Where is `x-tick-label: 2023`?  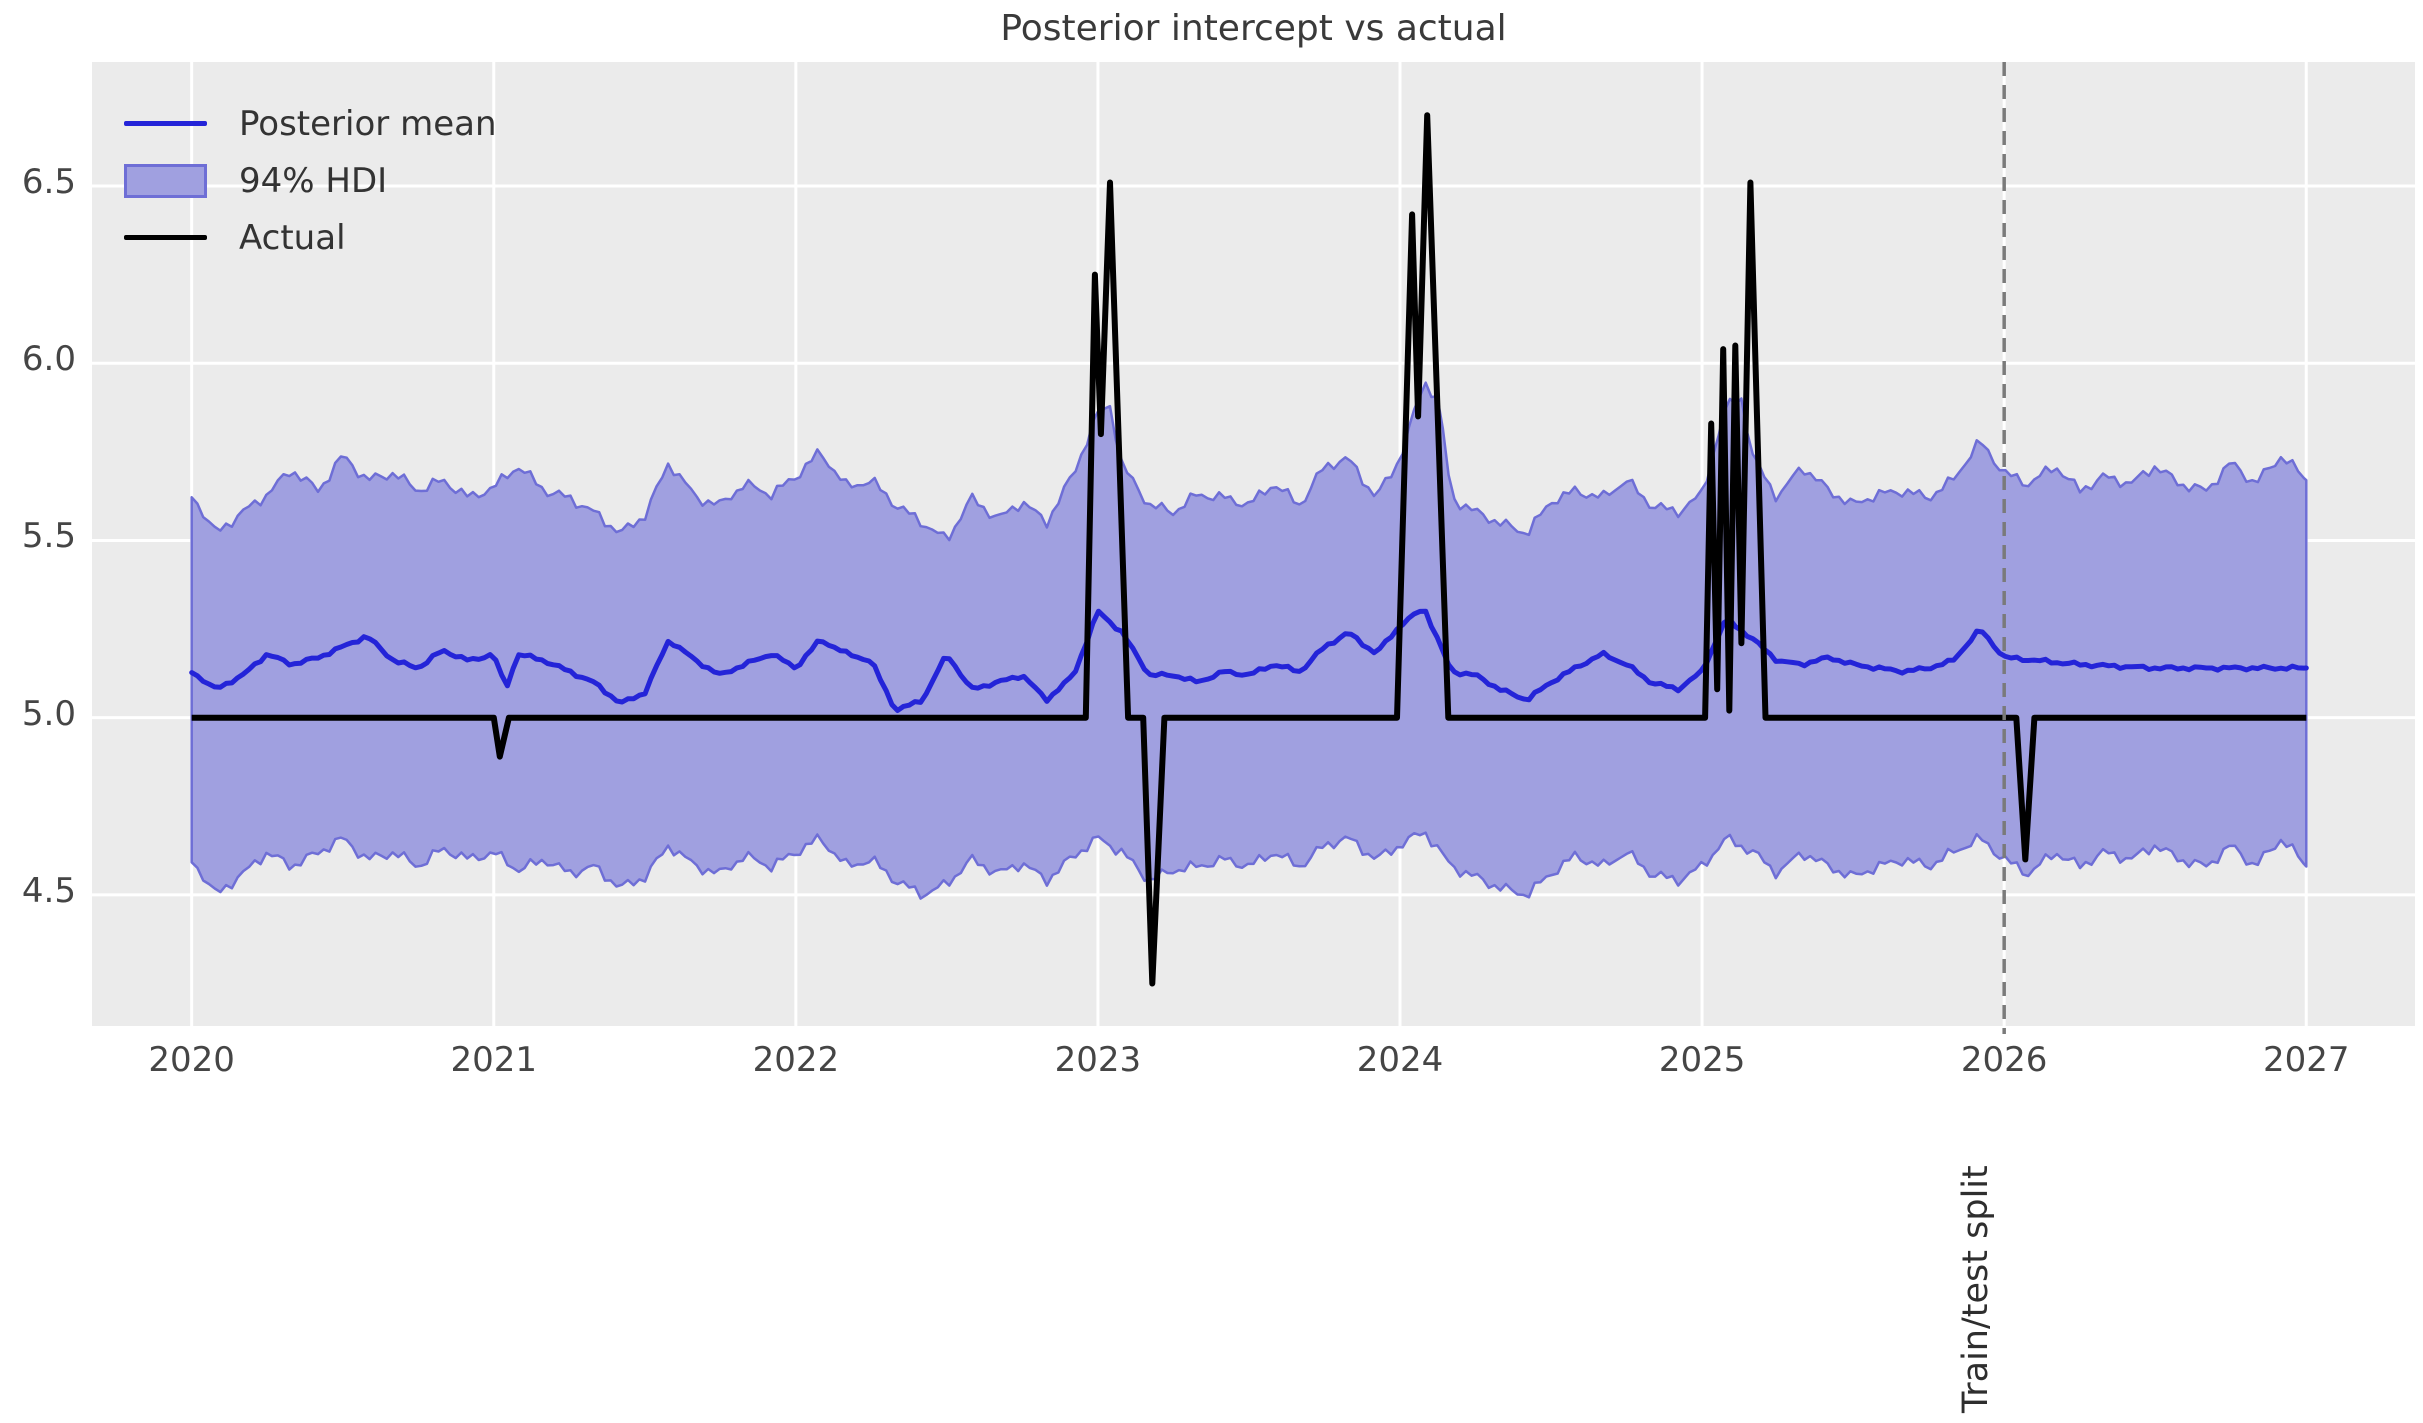
x-tick-label: 2023 is located at coordinates (1098, 1060).